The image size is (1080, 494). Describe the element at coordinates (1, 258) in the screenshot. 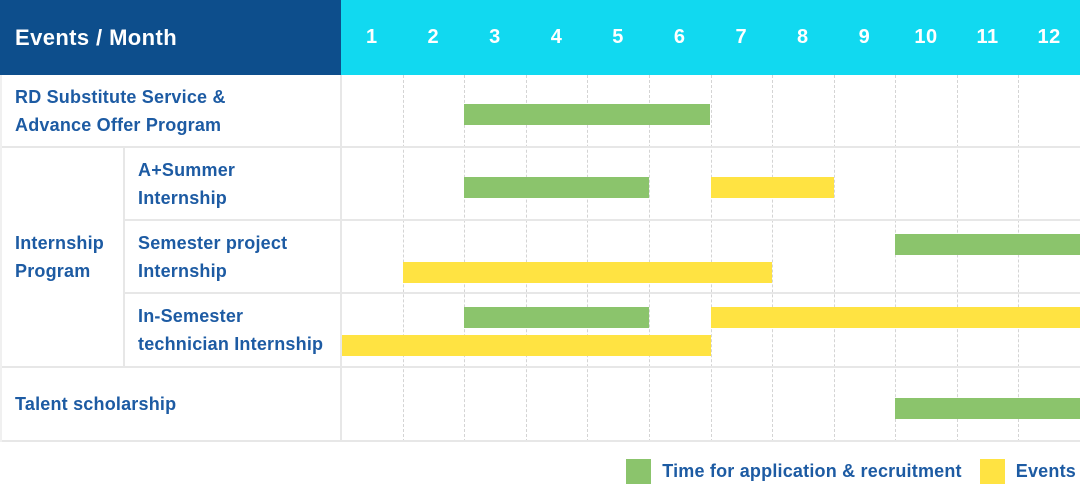

I see `table-left-border` at that location.